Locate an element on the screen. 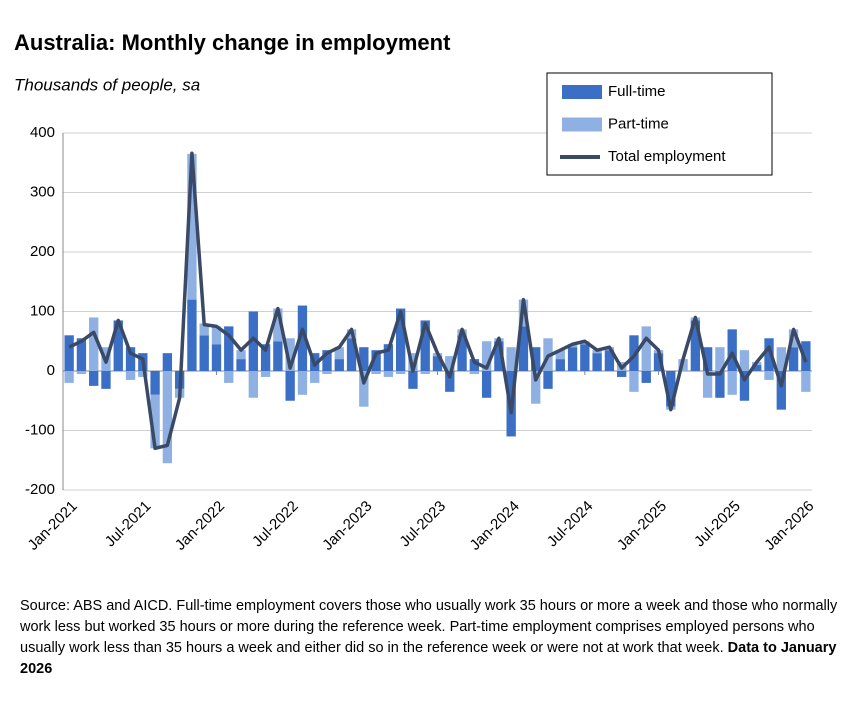 This screenshot has width=856, height=709. x-tick-label: Jul-2022 is located at coordinates (275, 524).